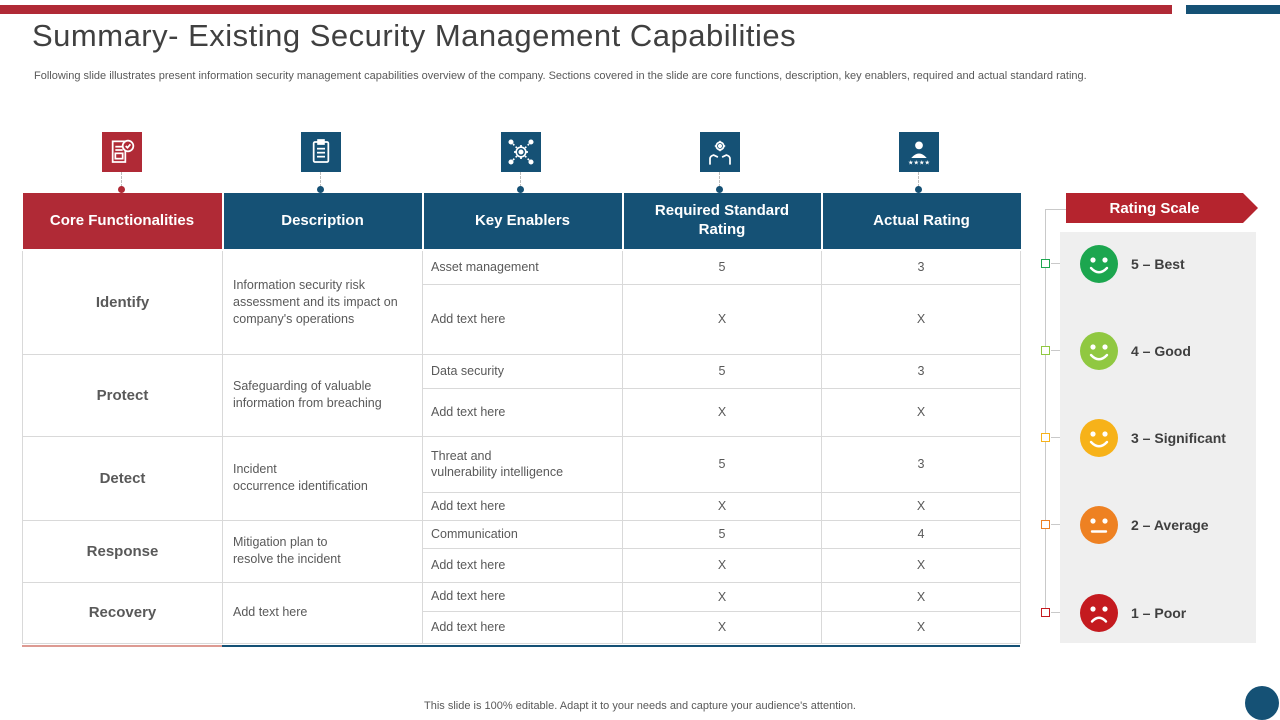  What do you see at coordinates (122, 551) in the screenshot?
I see `core-function-cell: Response` at bounding box center [122, 551].